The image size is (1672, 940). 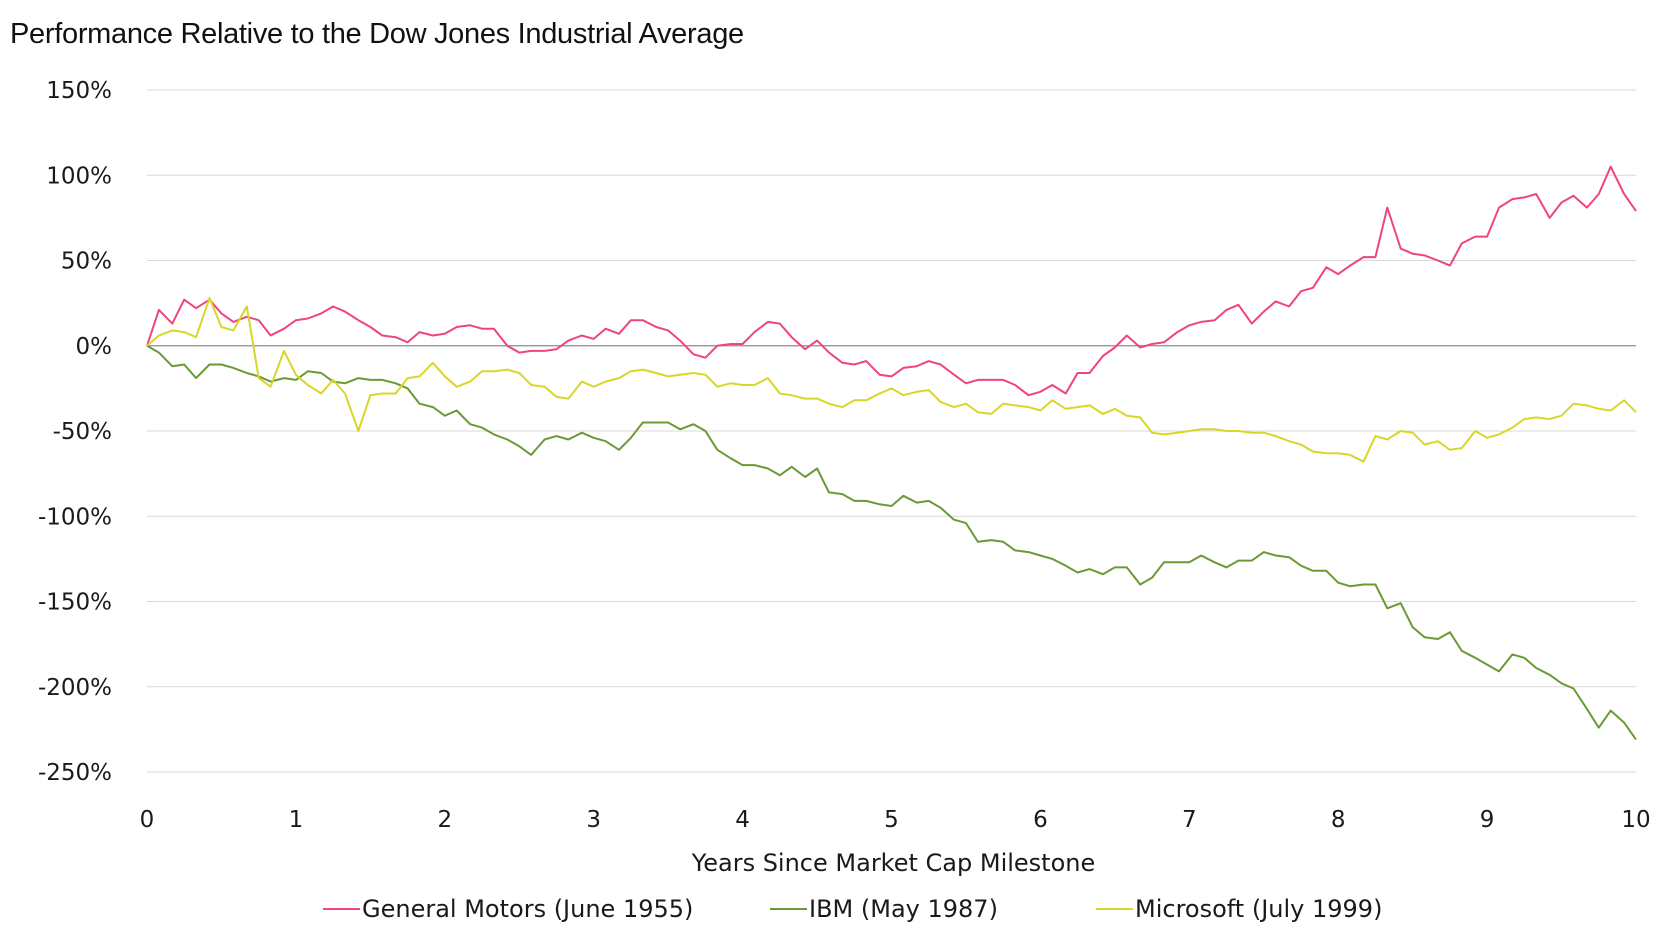 What do you see at coordinates (1189, 820) in the screenshot?
I see `x-tick-label: 7` at bounding box center [1189, 820].